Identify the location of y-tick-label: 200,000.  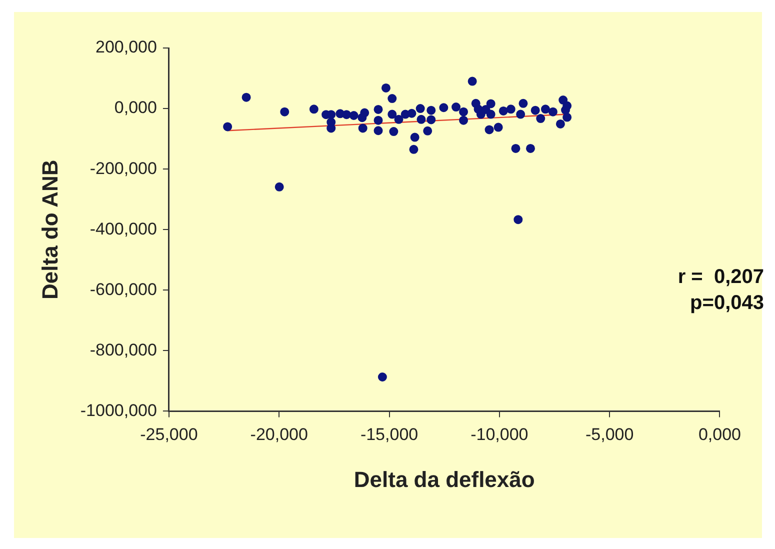
(126, 47).